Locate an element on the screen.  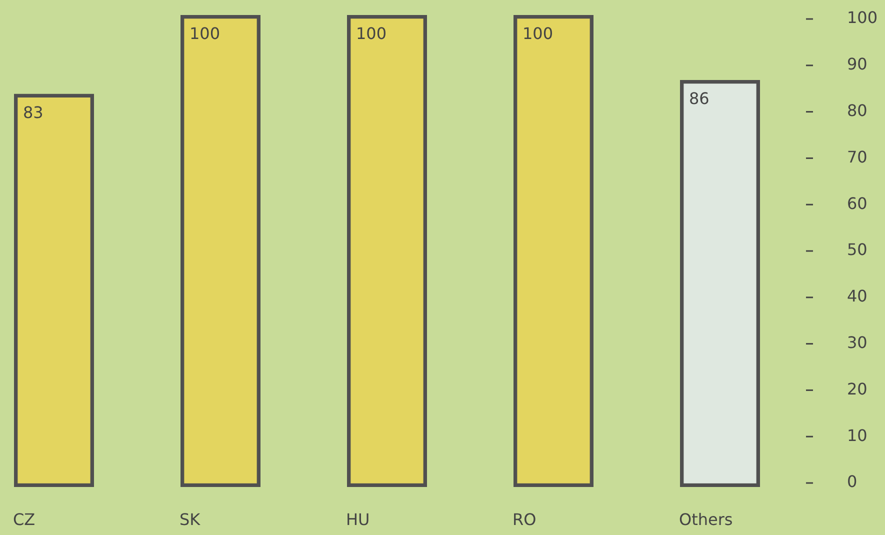
data-label: 86 is located at coordinates (699, 98).